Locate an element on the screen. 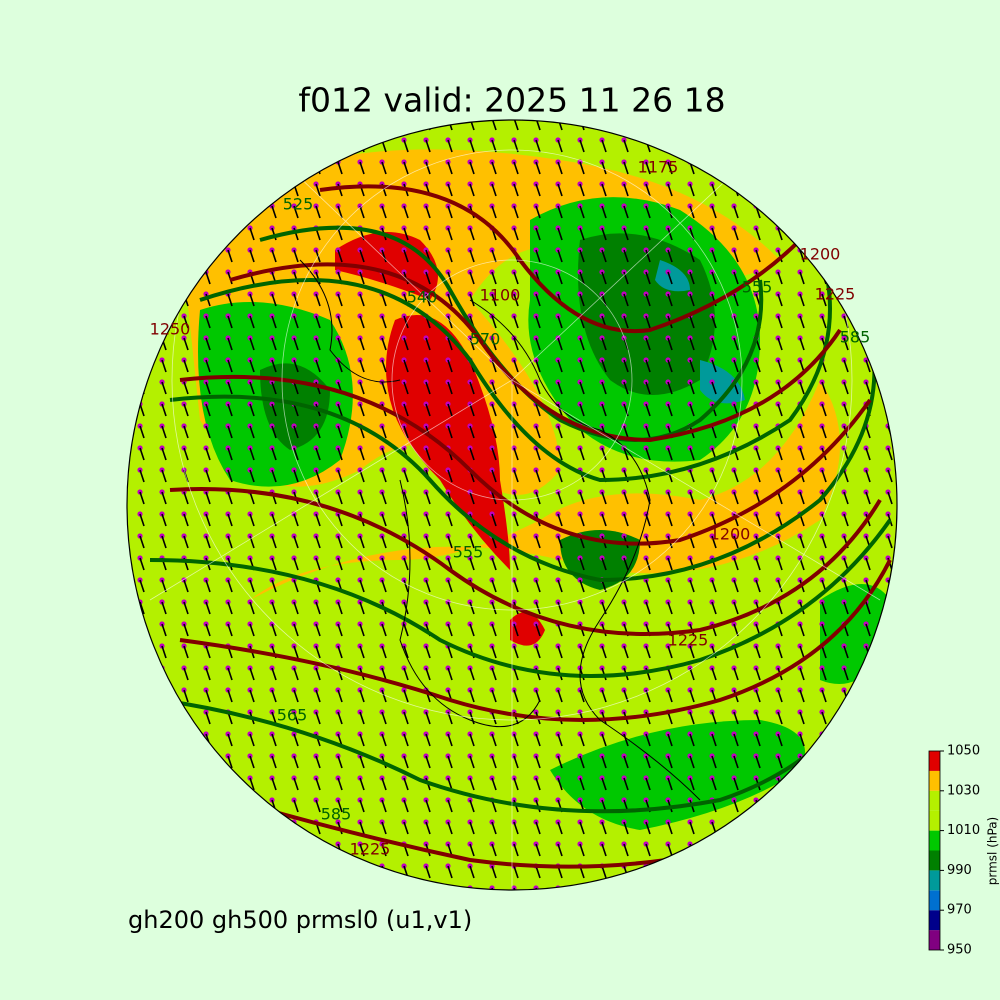 The image size is (1000, 1000). colorbar-tick-label: 1010 is located at coordinates (963, 830).